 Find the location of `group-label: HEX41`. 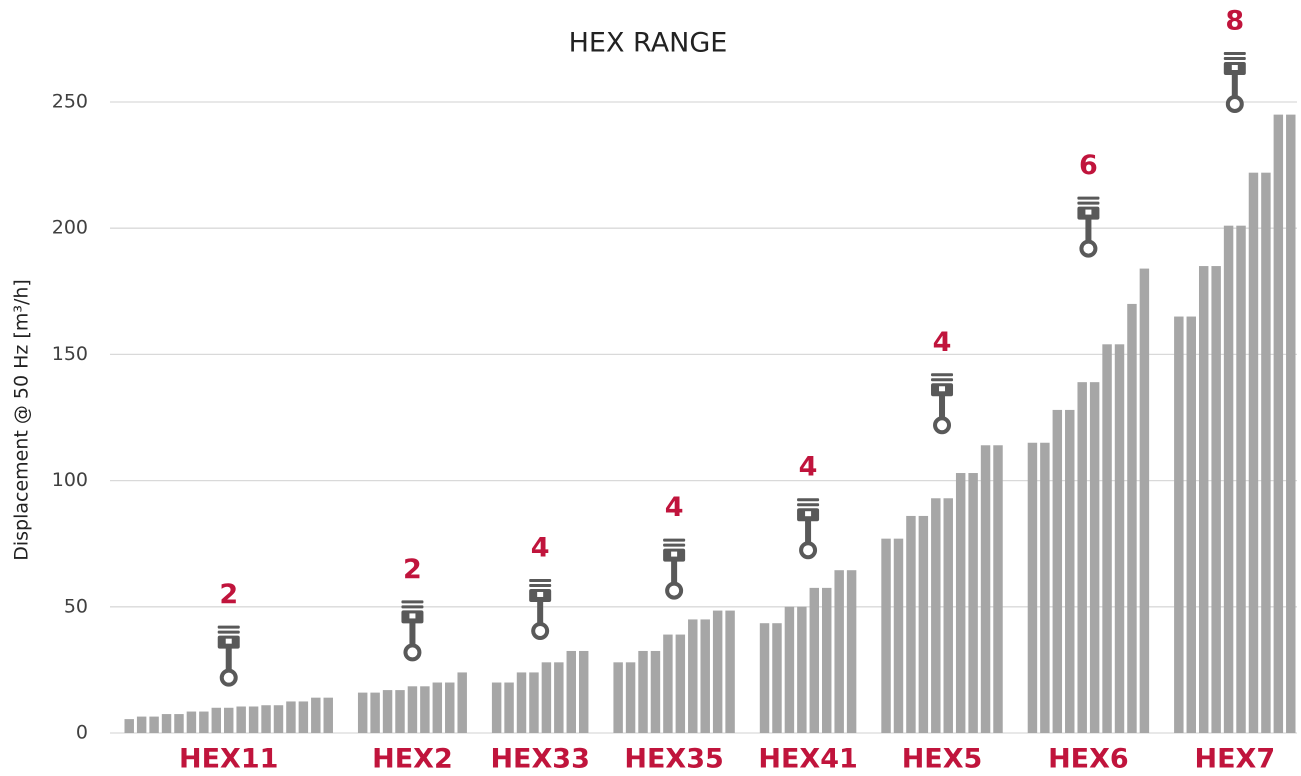

group-label: HEX41 is located at coordinates (807, 759).